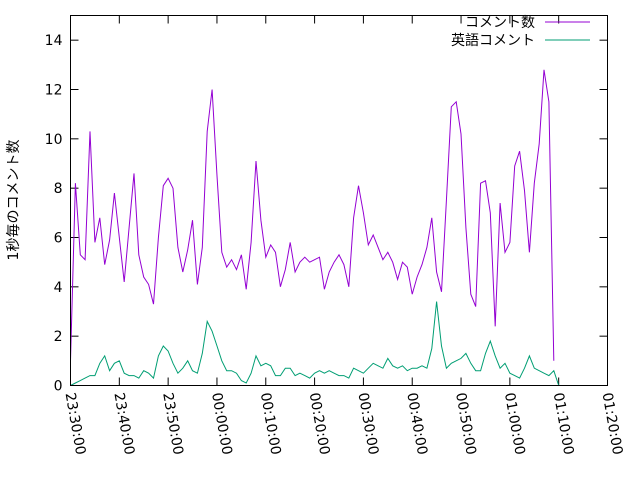 Image resolution: width=640 pixels, height=480 pixels. Describe the element at coordinates (172, 423) in the screenshot. I see `x-tick-label: 23:50:00` at that location.